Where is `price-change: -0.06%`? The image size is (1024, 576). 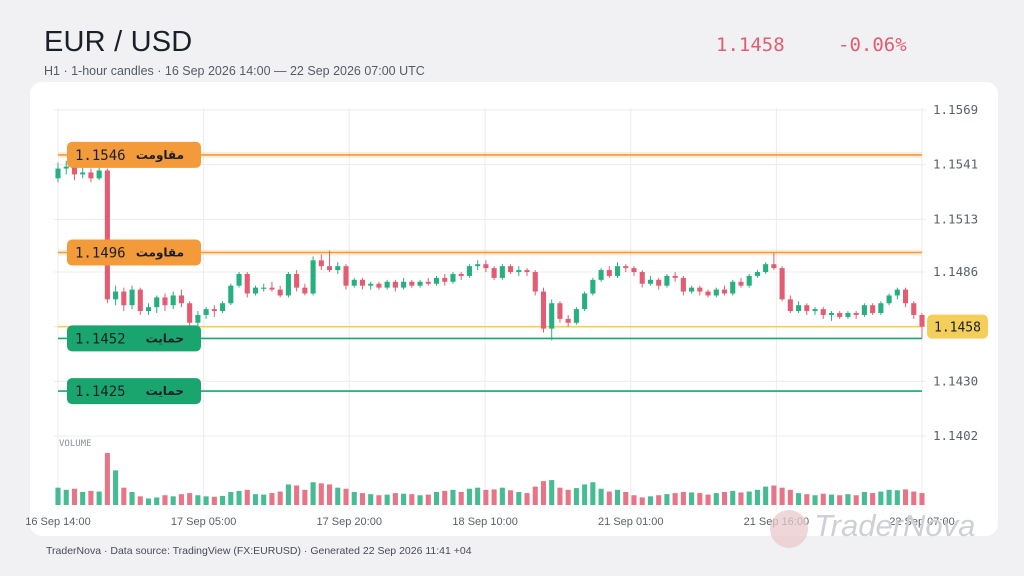 price-change: -0.06% is located at coordinates (872, 45).